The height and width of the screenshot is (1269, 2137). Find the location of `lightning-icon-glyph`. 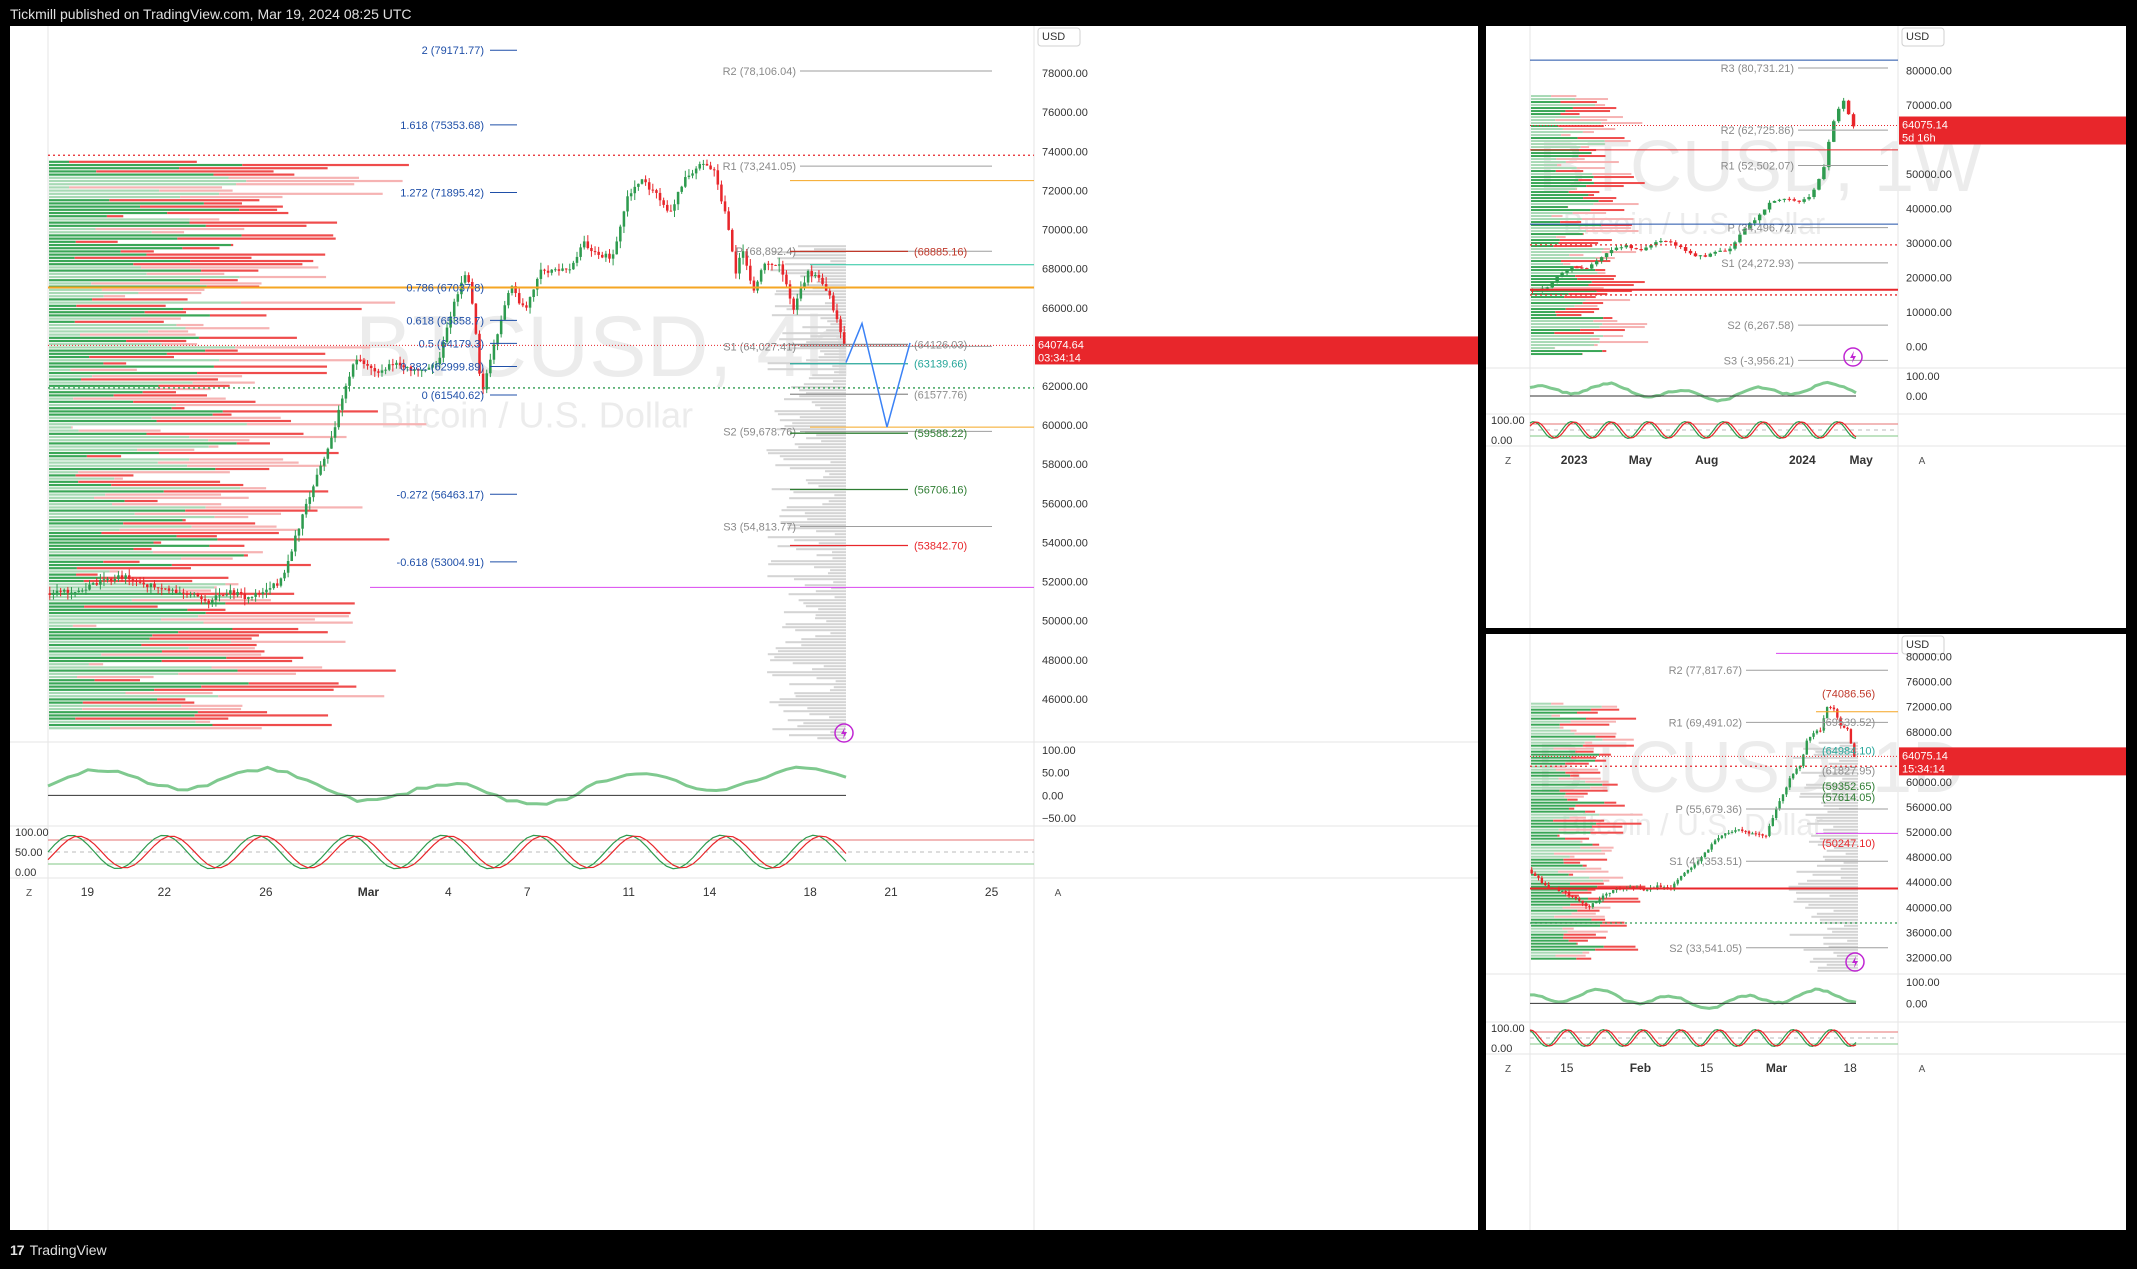

lightning-icon-glyph is located at coordinates (1855, 962).